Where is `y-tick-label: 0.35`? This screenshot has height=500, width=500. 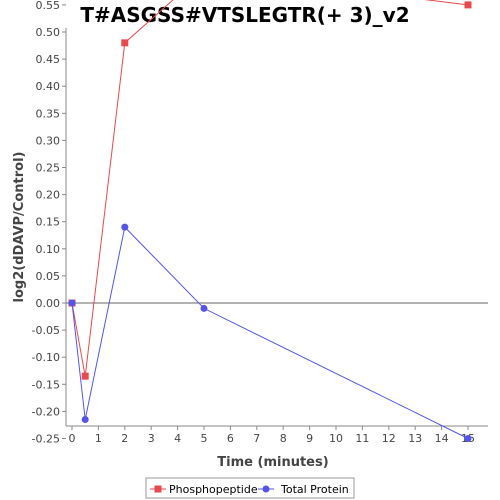 y-tick-label: 0.35 is located at coordinates (48, 113).